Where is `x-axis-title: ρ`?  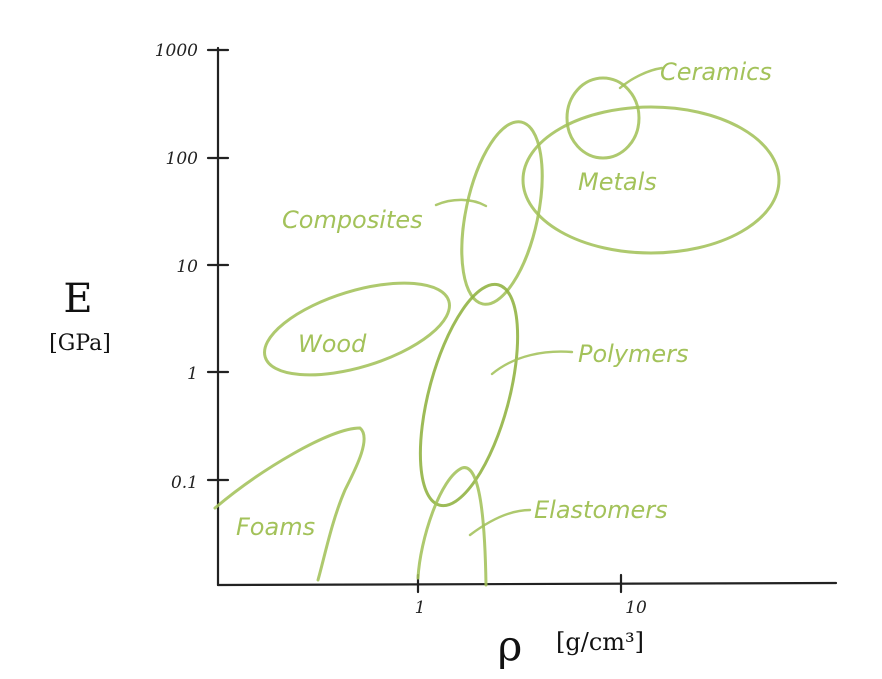 x-axis-title: ρ is located at coordinates (510, 645).